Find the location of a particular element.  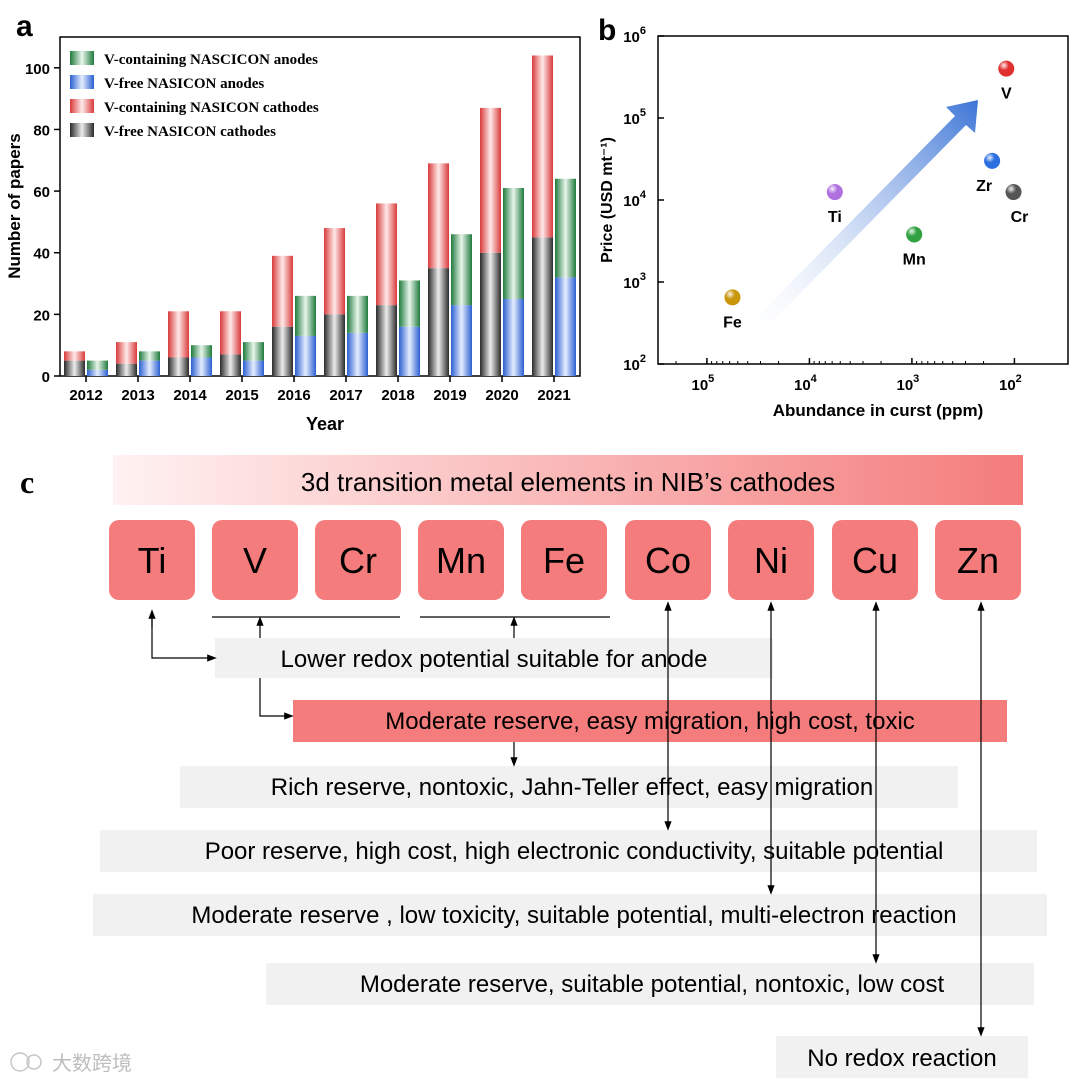

trend-arrow is located at coordinates (865, 215).